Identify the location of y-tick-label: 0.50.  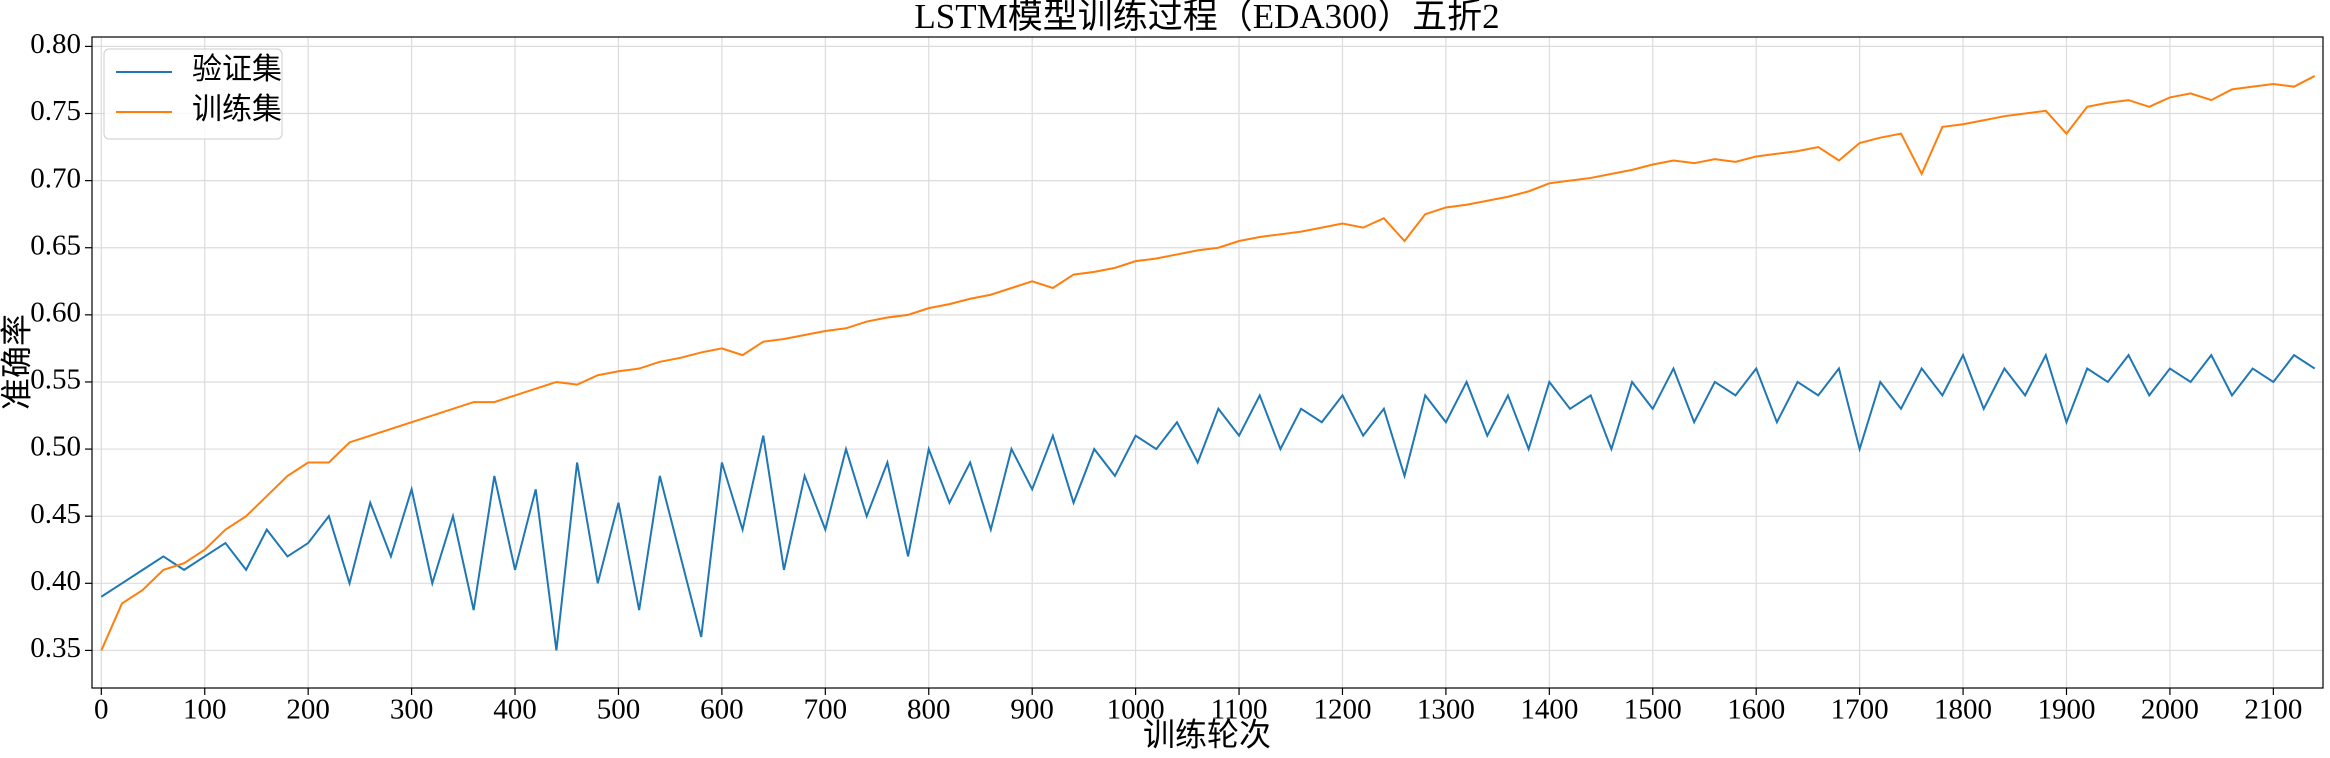
(55, 447).